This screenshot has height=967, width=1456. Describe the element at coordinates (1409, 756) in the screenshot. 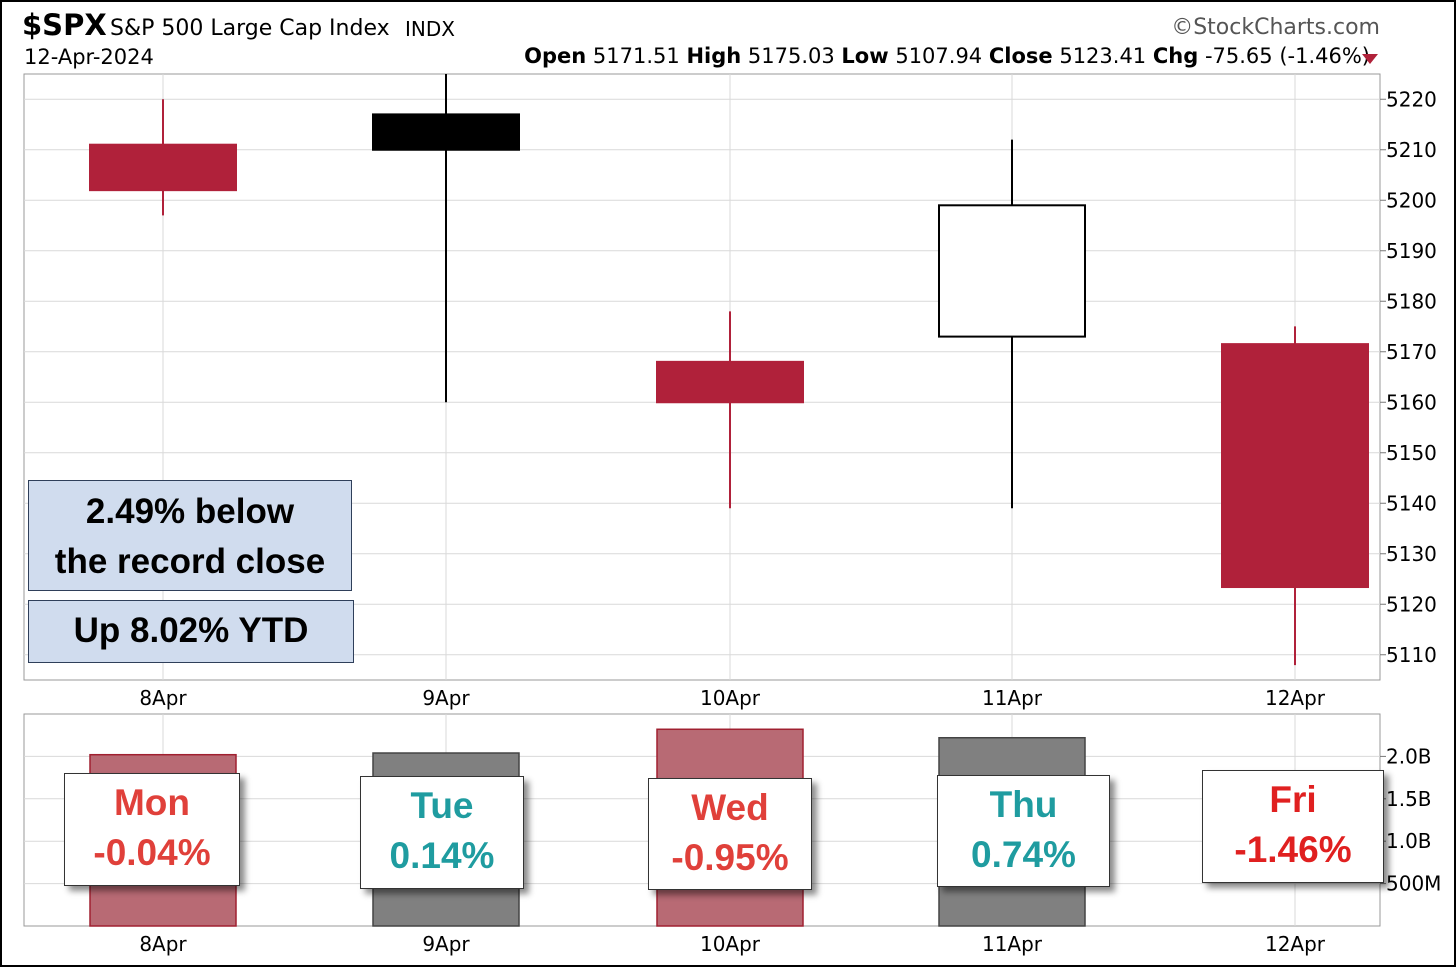

I see `volume-tick-label: 2.0B` at that location.